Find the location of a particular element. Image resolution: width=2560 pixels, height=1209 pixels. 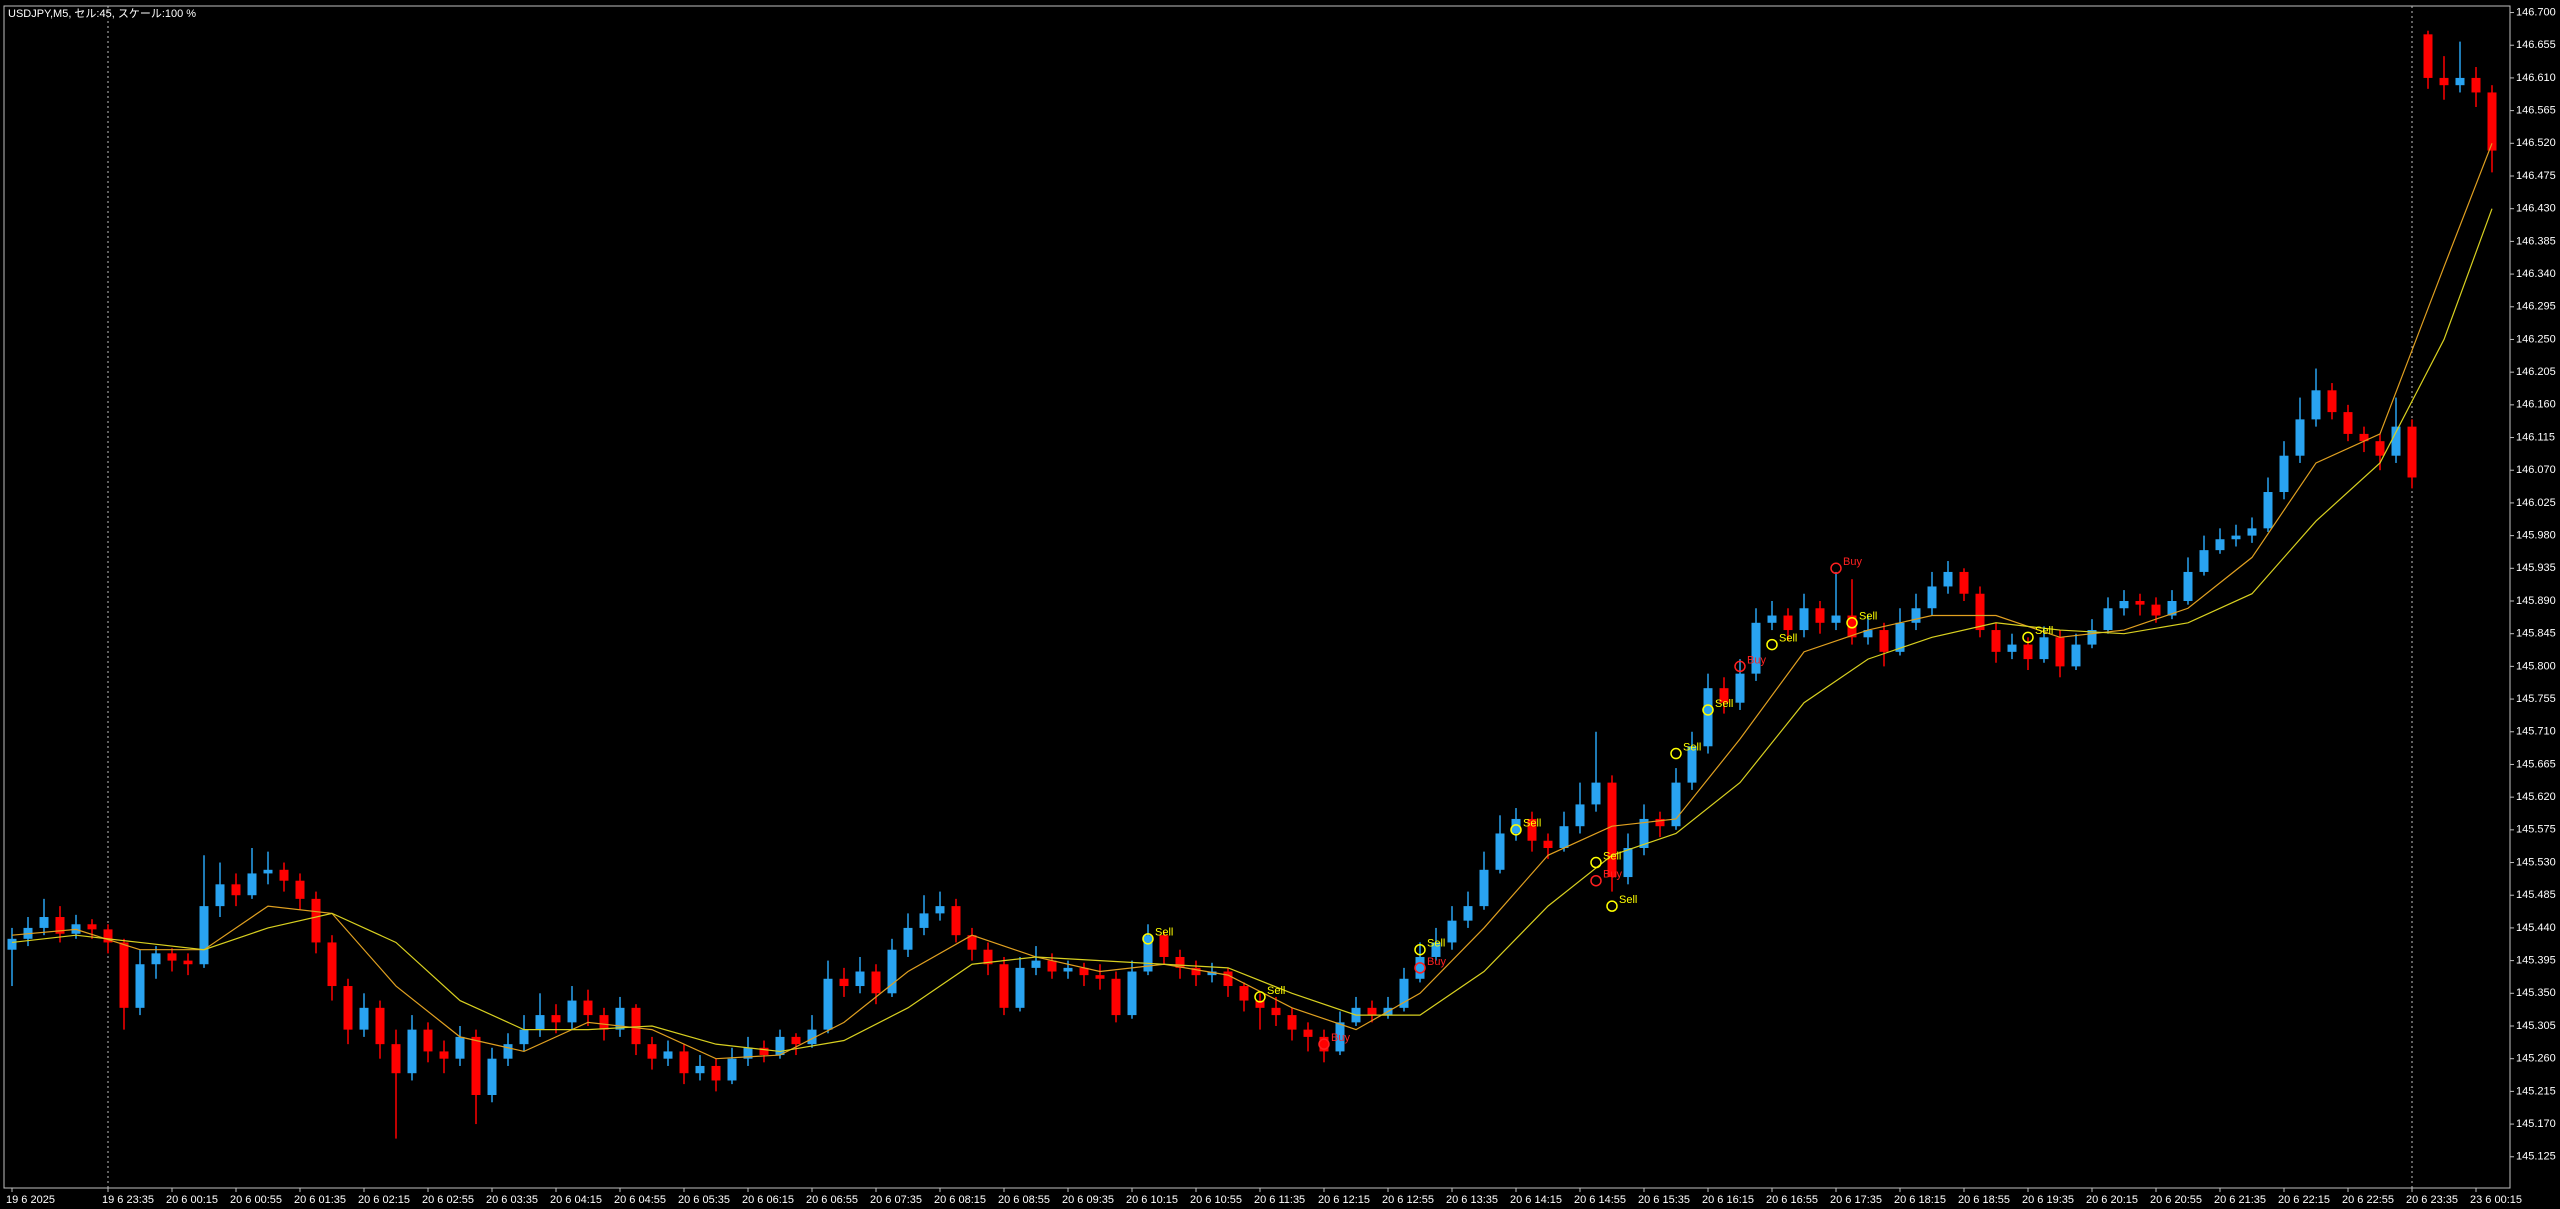

x-tick-label: 20 6 12:15 is located at coordinates (1344, 1200).